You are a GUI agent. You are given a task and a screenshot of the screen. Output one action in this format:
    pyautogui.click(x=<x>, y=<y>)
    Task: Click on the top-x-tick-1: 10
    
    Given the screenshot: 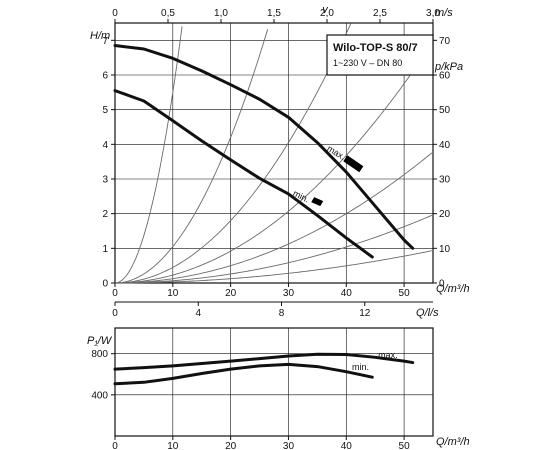 What is the action you would take?
    pyautogui.click(x=173, y=293)
    